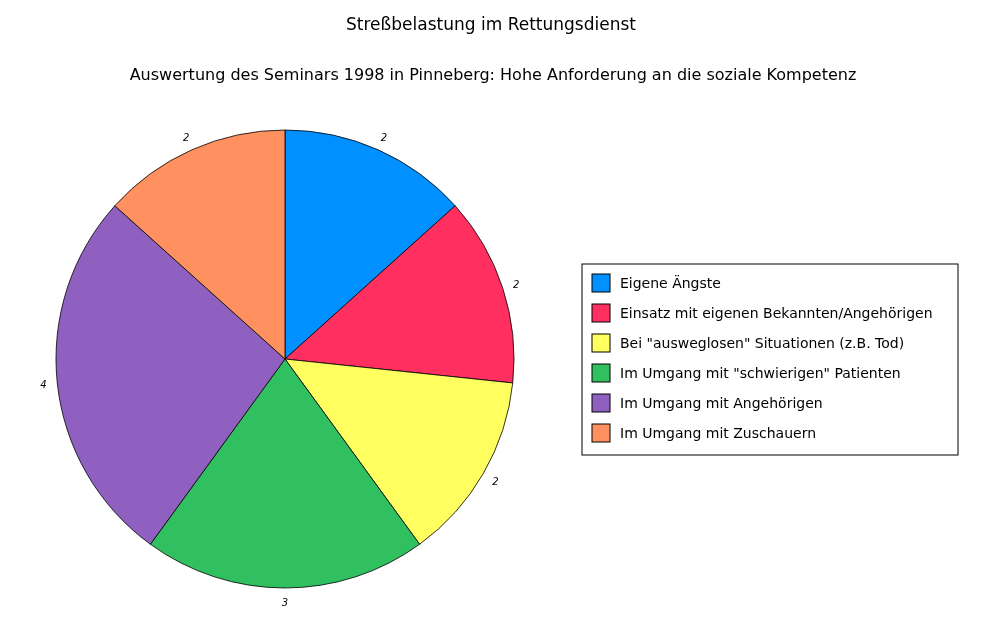 The height and width of the screenshot is (622, 1002). I want to click on legend-label: Einsatz mit eigenen Bekannten/Angehörigen, so click(776, 313).